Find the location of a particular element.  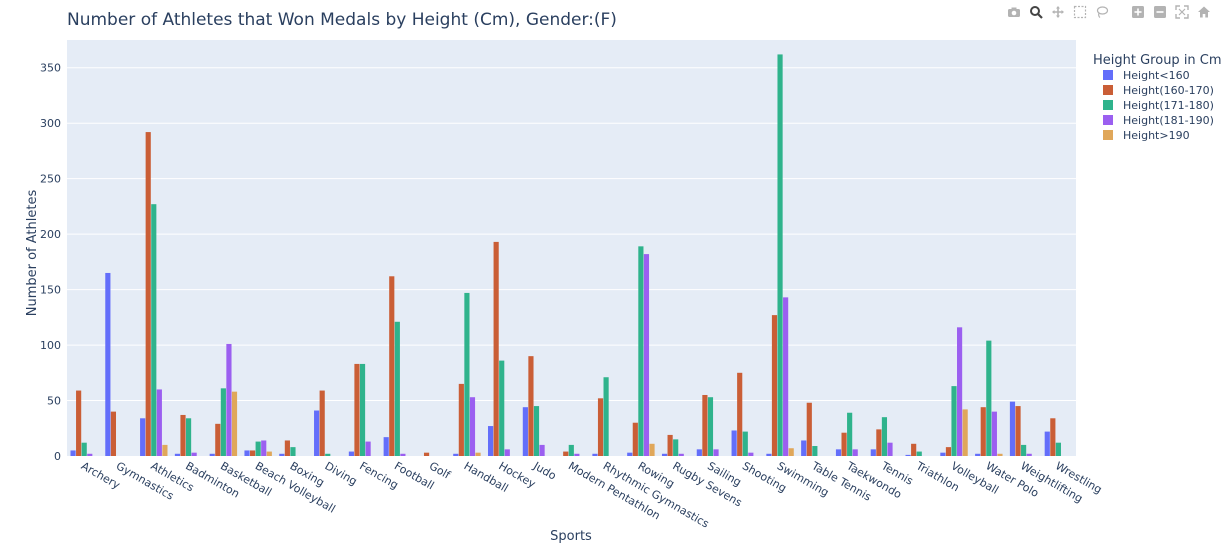

pan-icon is located at coordinates (1058, 12).